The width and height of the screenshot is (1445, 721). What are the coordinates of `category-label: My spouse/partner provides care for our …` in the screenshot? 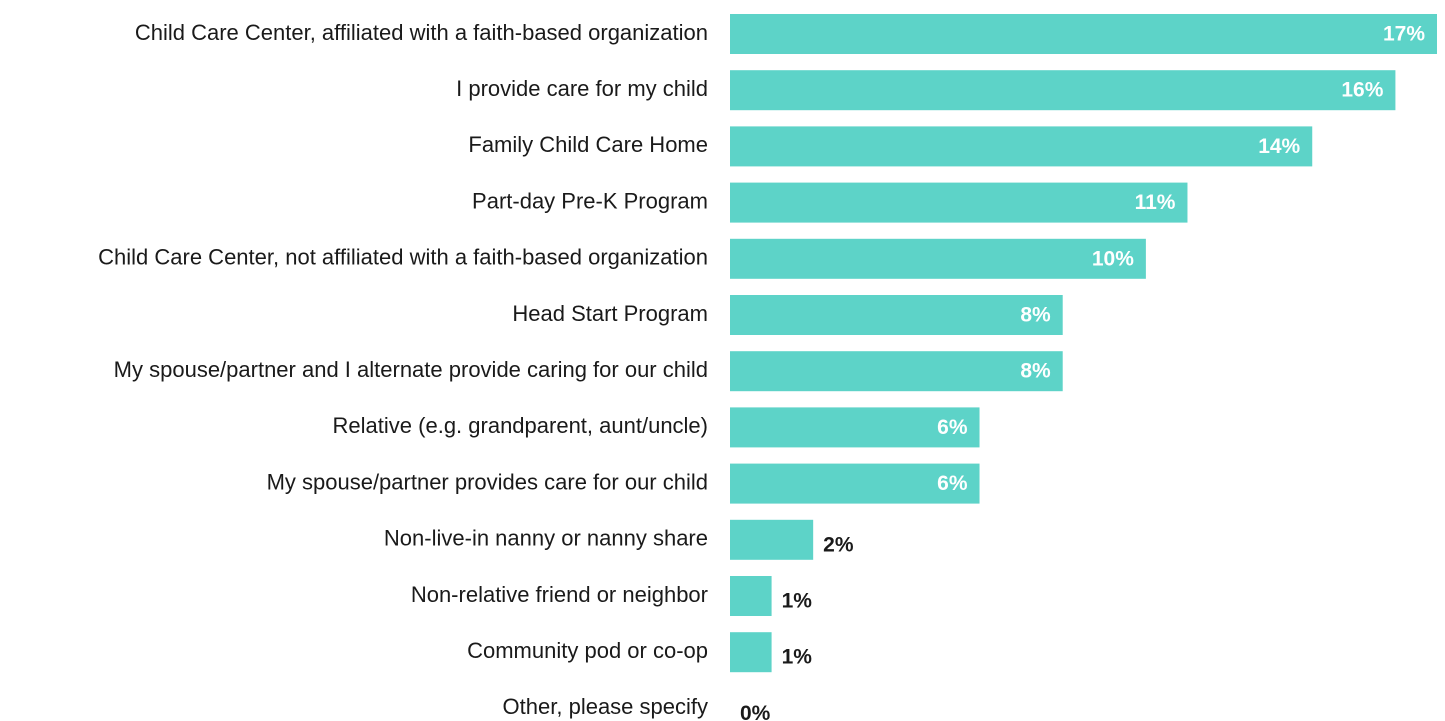 It's located at (487, 481).